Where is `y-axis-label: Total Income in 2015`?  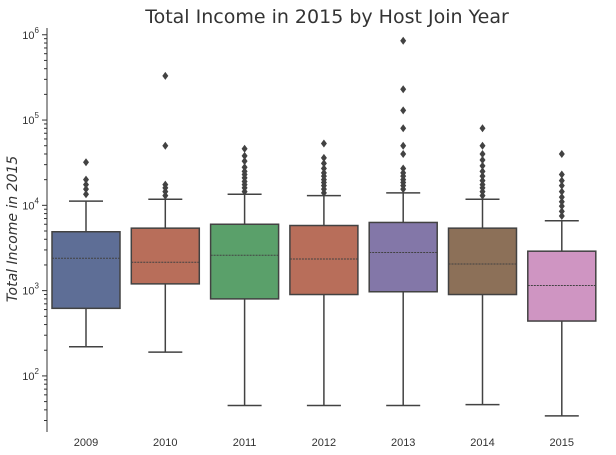
y-axis-label: Total Income in 2015 is located at coordinates (13, 229).